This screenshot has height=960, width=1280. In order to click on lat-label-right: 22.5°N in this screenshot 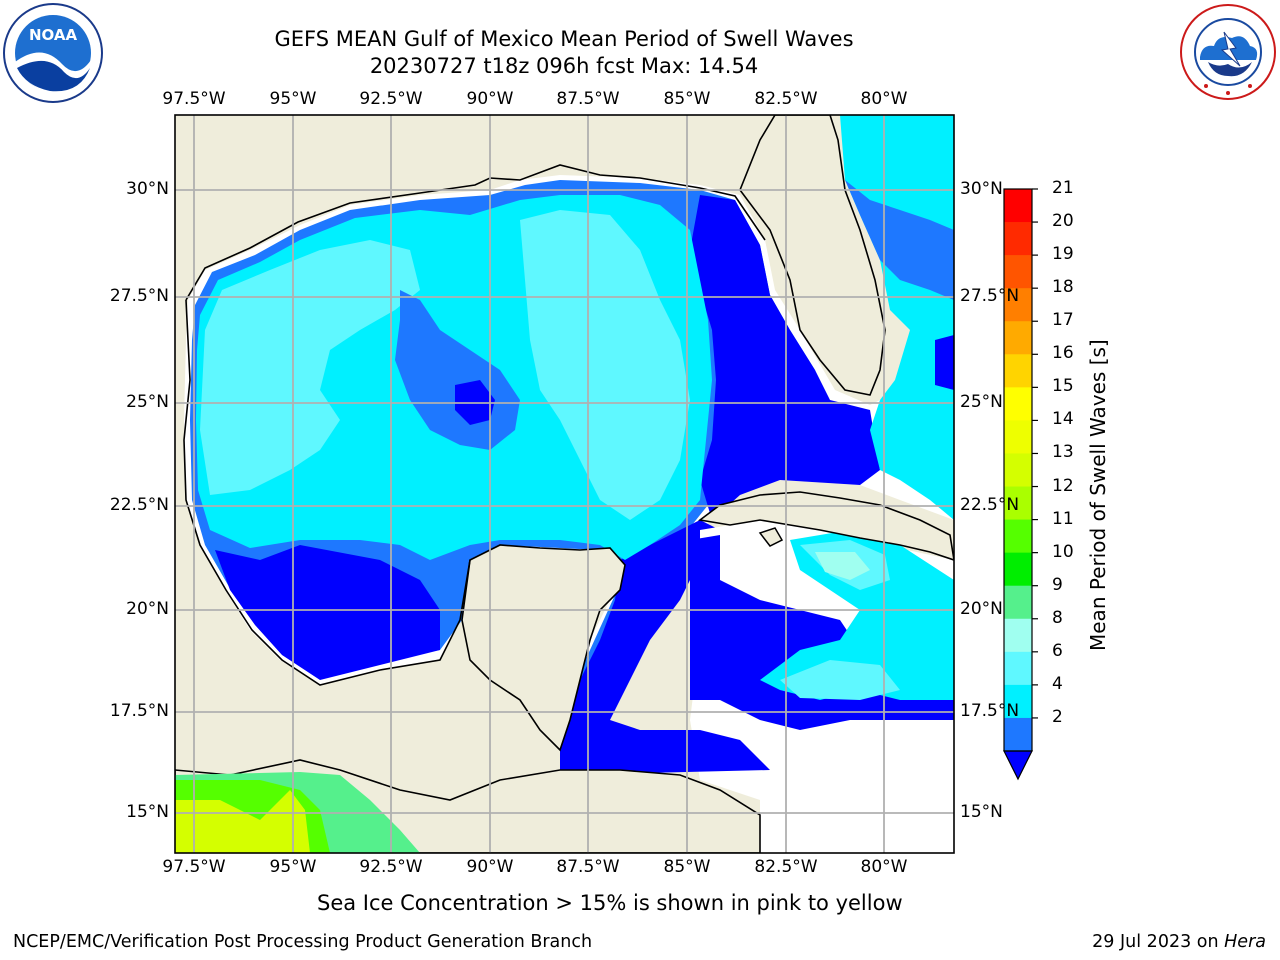, I will do `click(990, 505)`.